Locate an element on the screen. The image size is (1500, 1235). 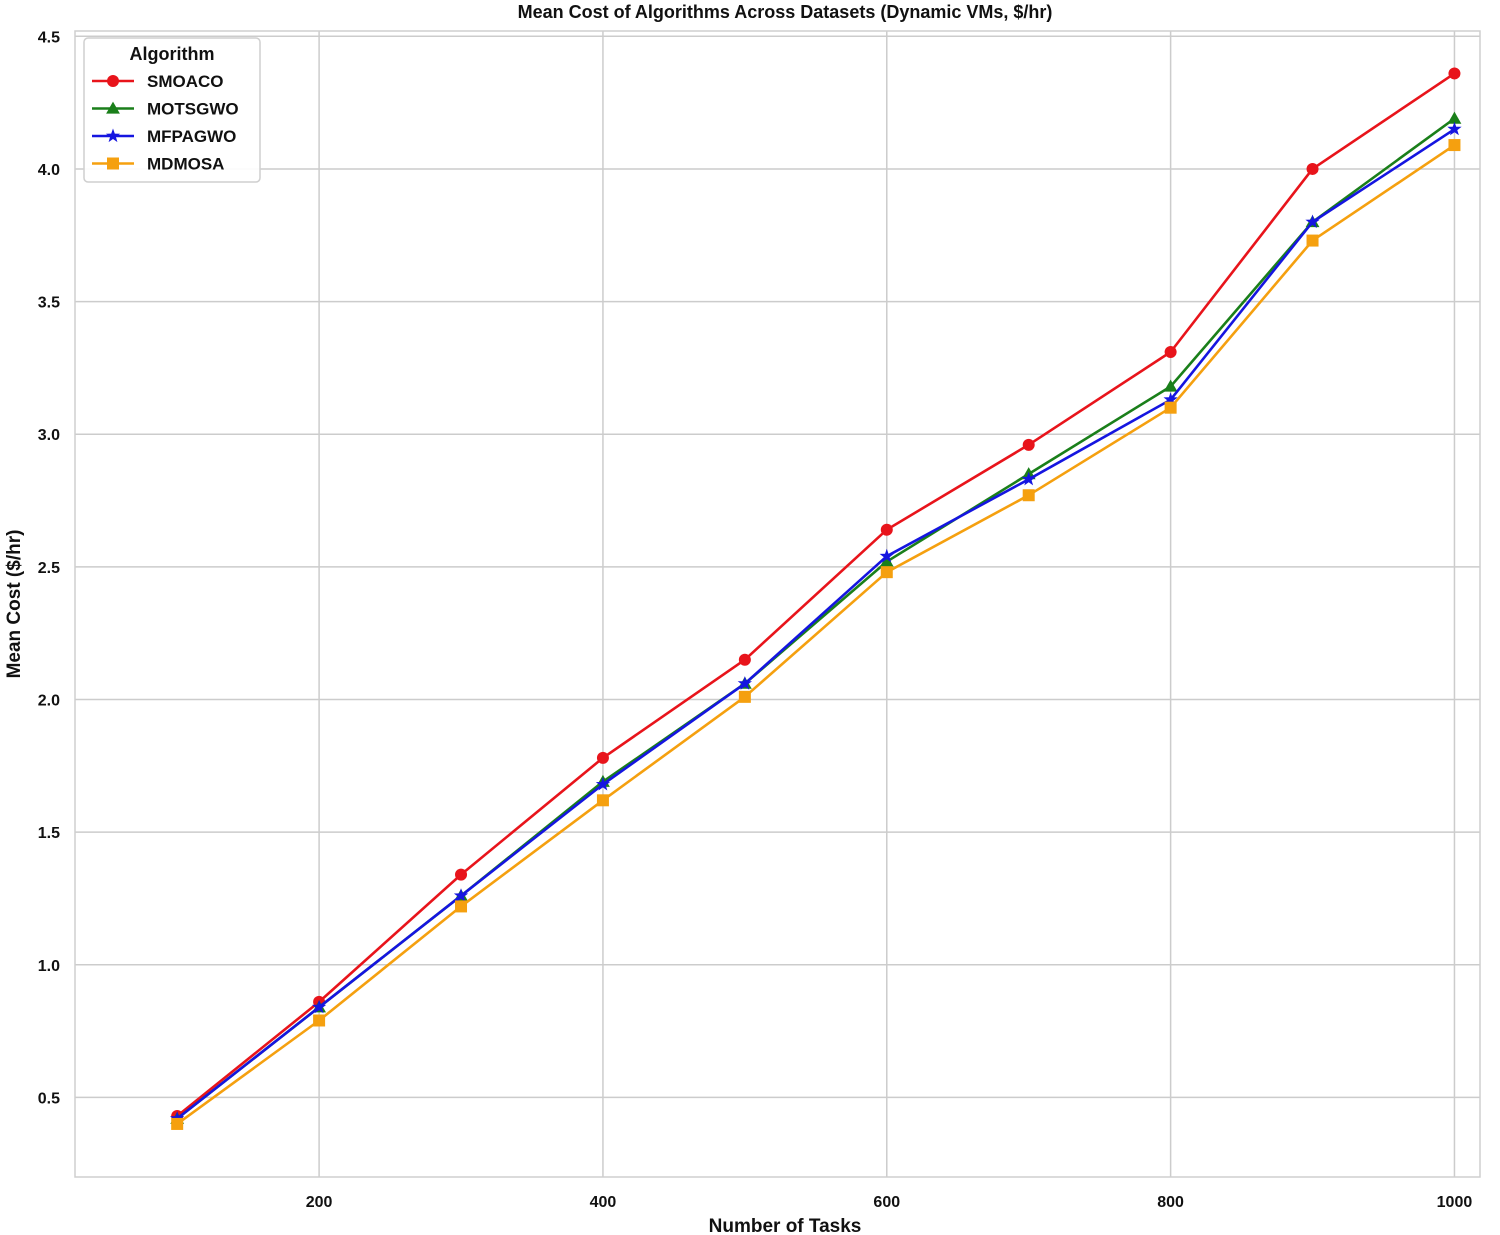
legend-item-motsgwo: MOTSGWO is located at coordinates (165, 109).